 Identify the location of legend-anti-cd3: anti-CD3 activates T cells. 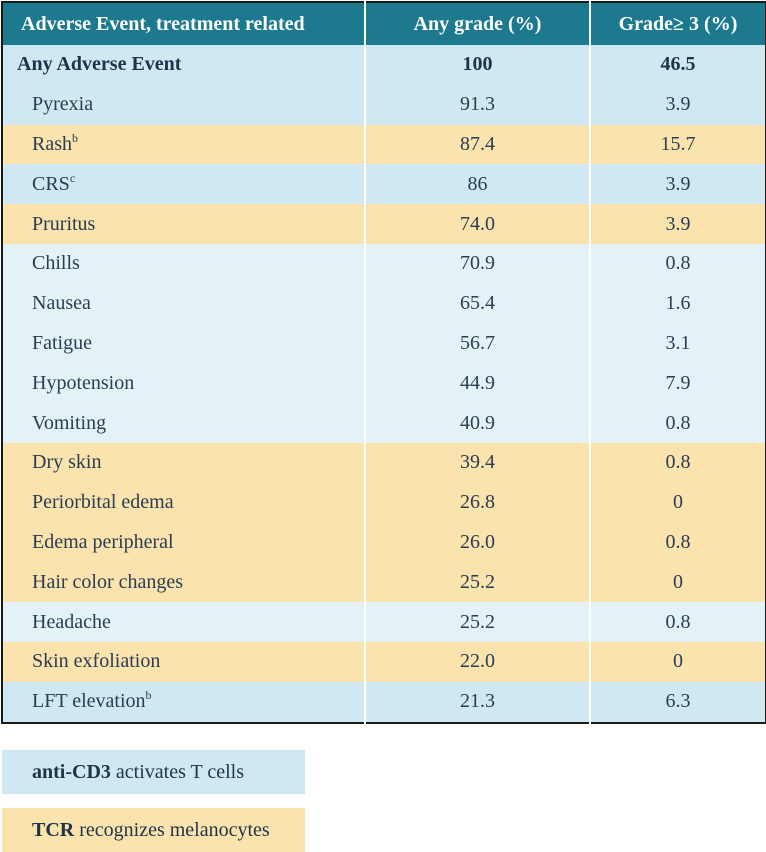
(153, 772).